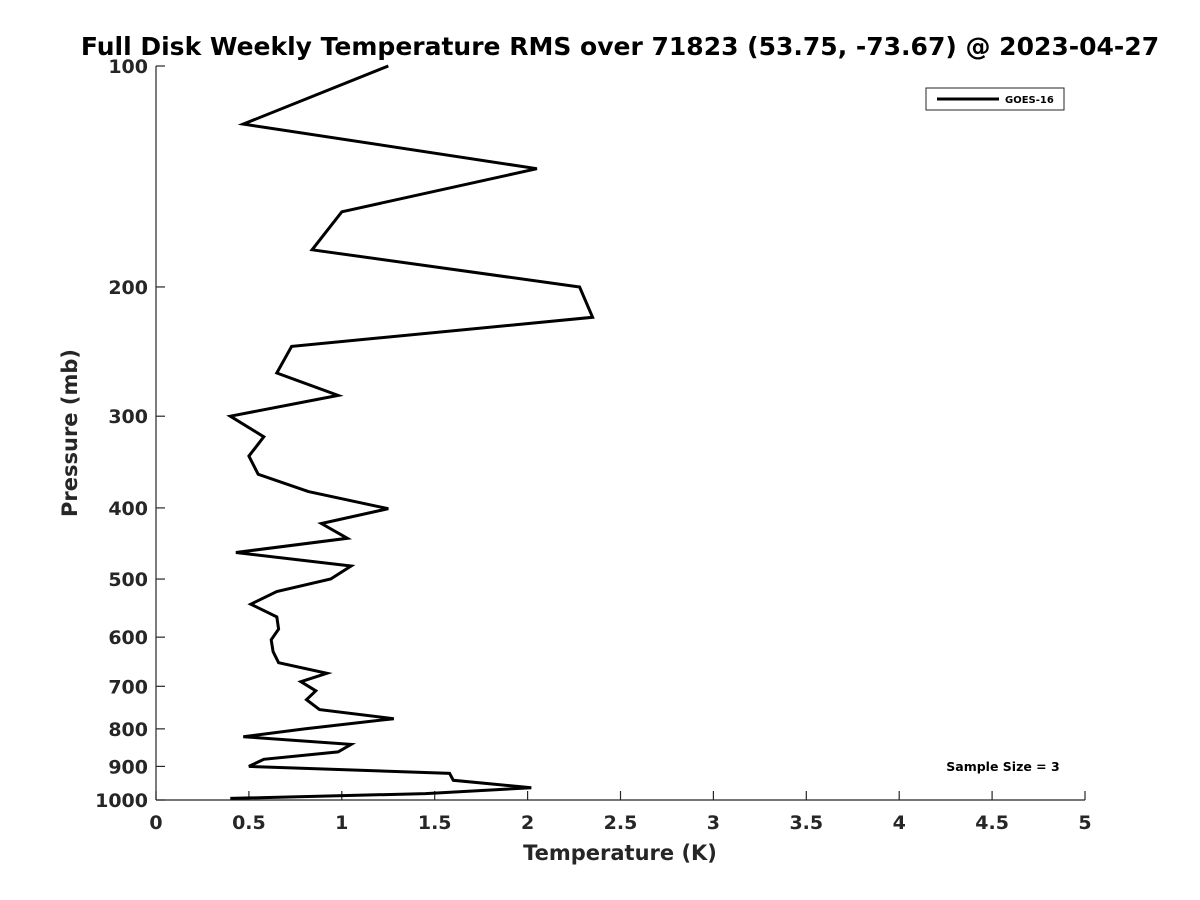 The height and width of the screenshot is (900, 1200). What do you see at coordinates (128, 288) in the screenshot?
I see `y-tick-label: 200` at bounding box center [128, 288].